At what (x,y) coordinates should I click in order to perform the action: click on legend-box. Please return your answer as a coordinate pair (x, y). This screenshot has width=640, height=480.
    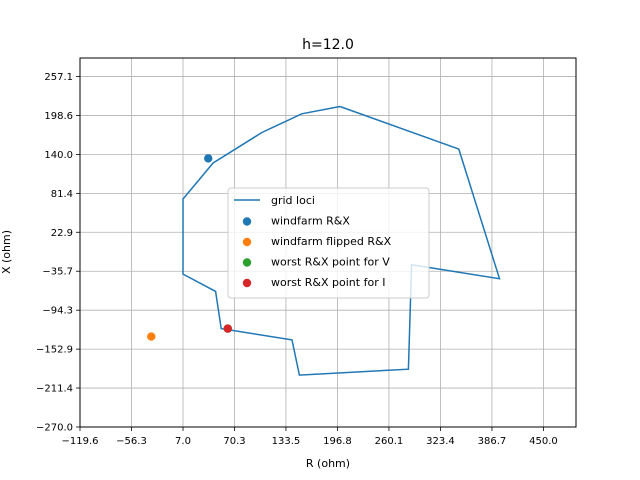
    Looking at the image, I should click on (328, 243).